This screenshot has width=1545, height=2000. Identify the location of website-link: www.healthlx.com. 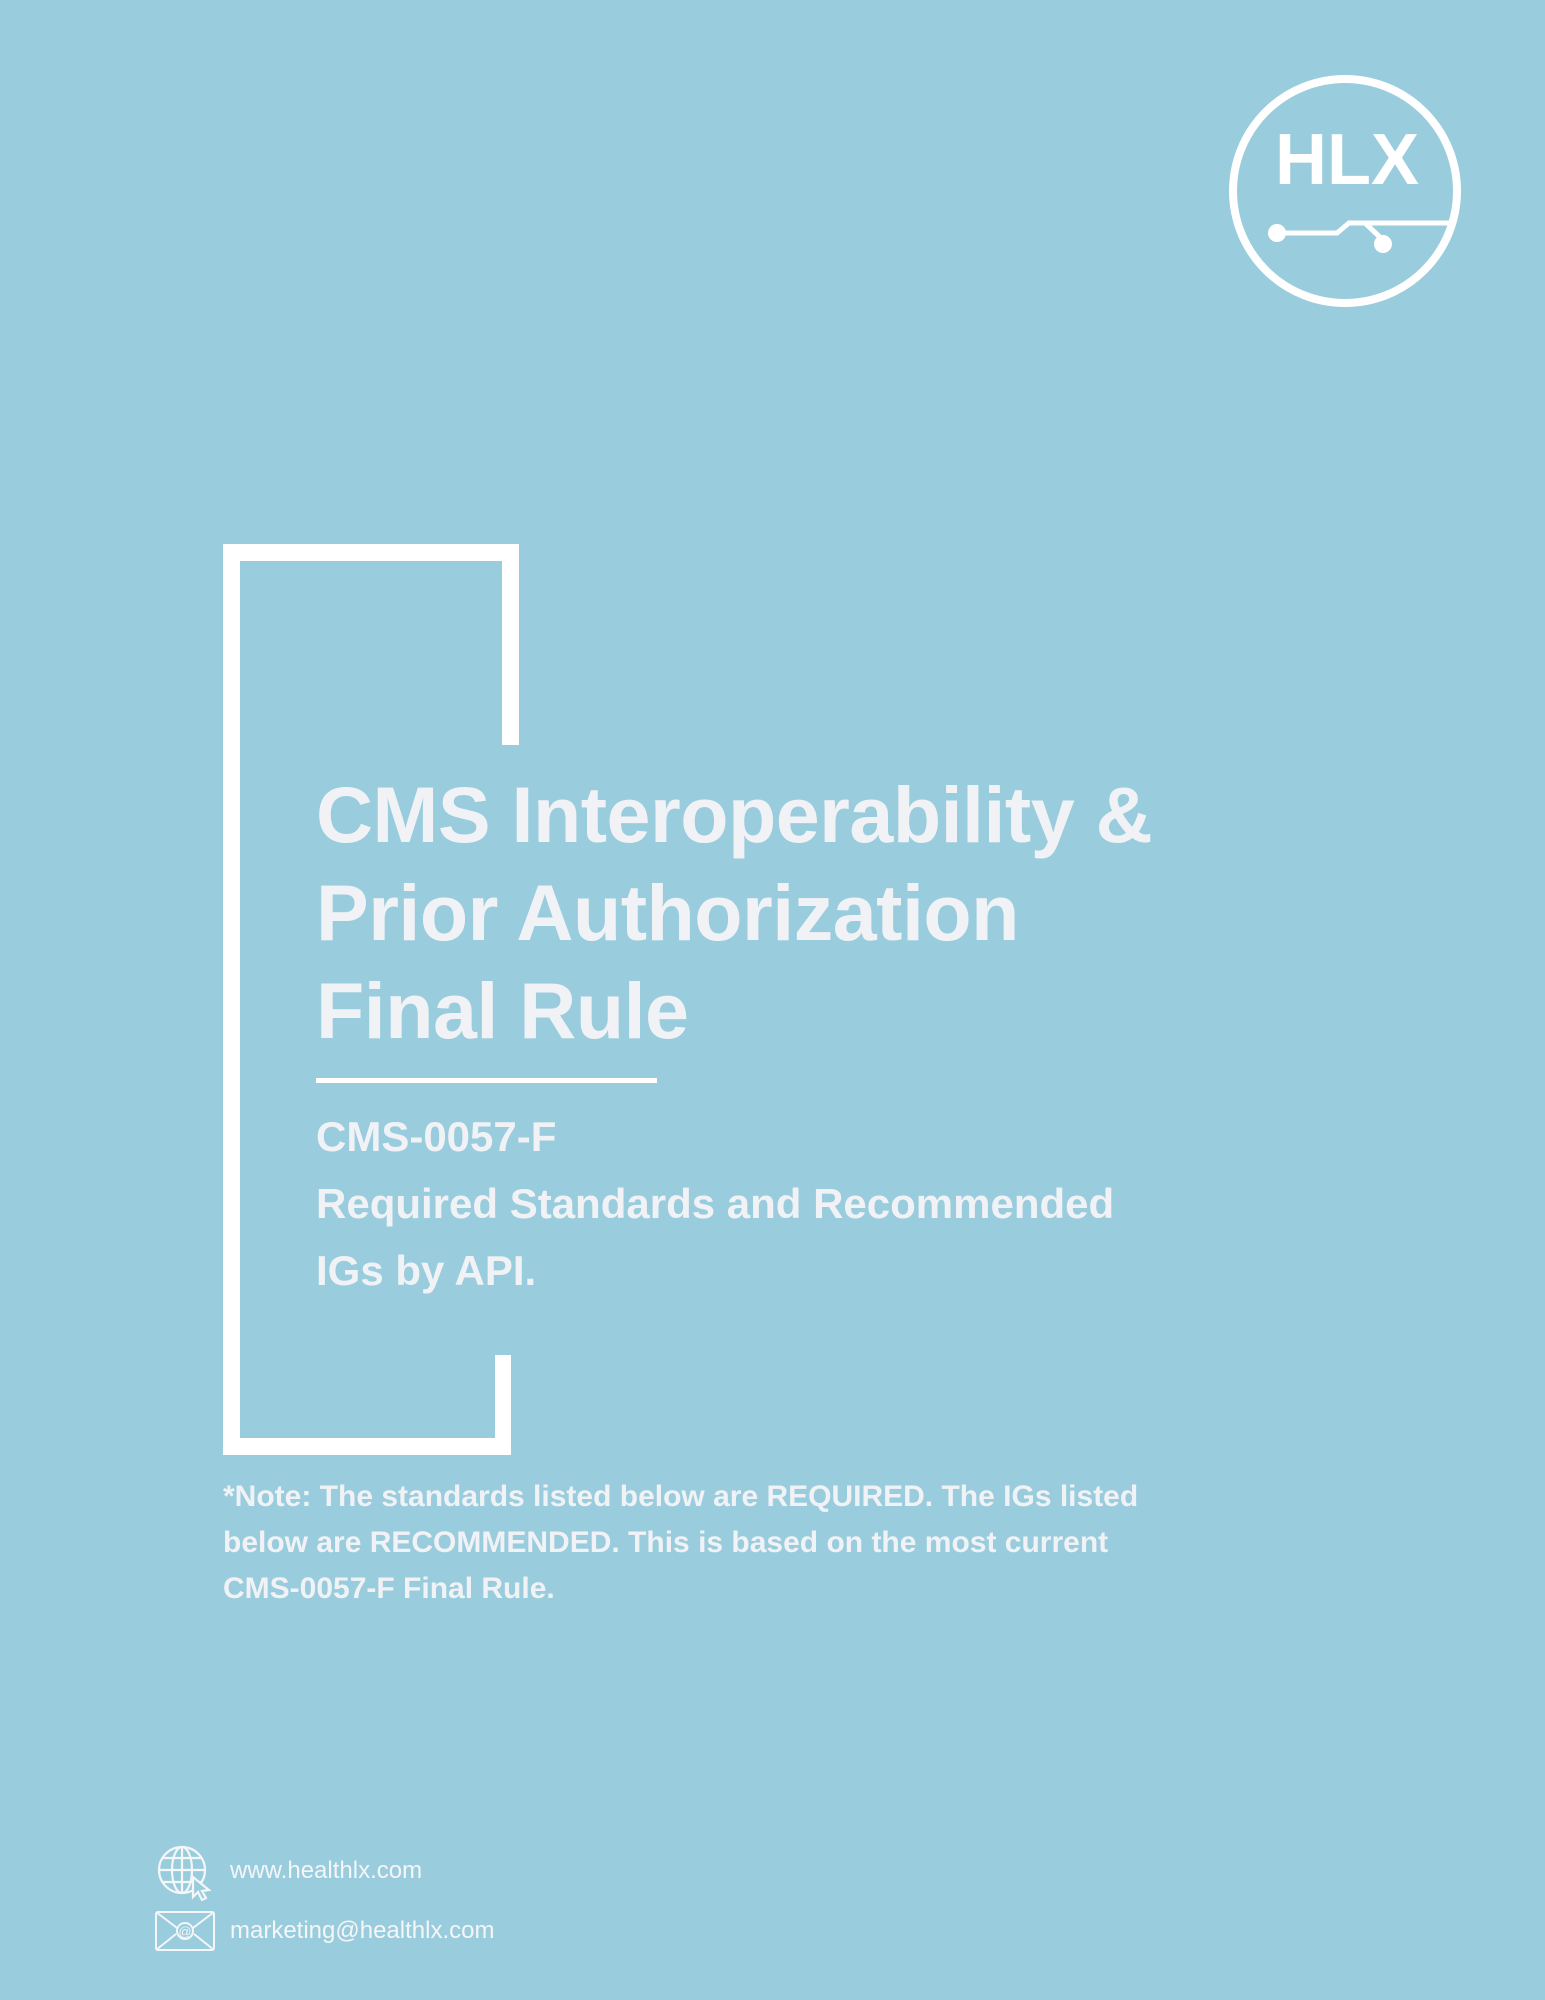
(326, 1870).